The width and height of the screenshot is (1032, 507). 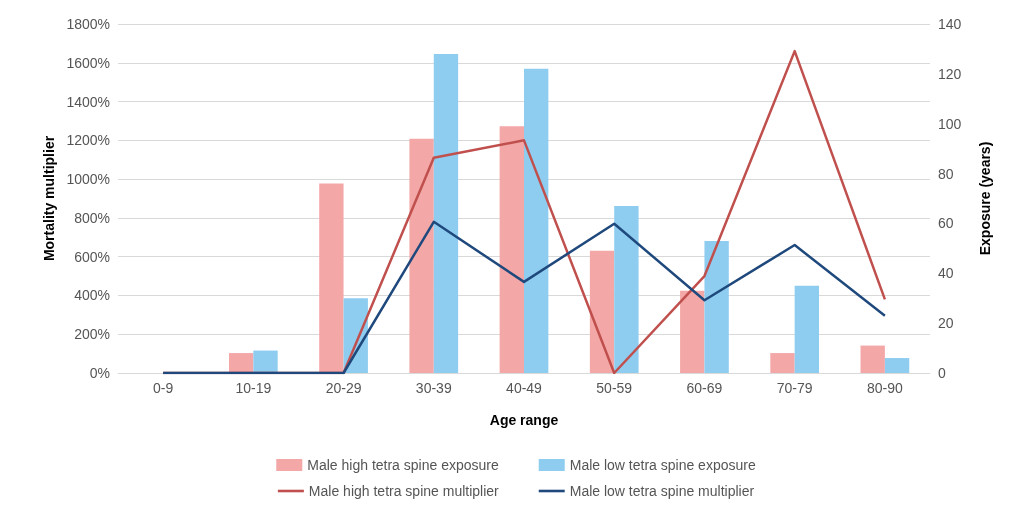 What do you see at coordinates (99, 373) in the screenshot?
I see `y-tick-label: 0%` at bounding box center [99, 373].